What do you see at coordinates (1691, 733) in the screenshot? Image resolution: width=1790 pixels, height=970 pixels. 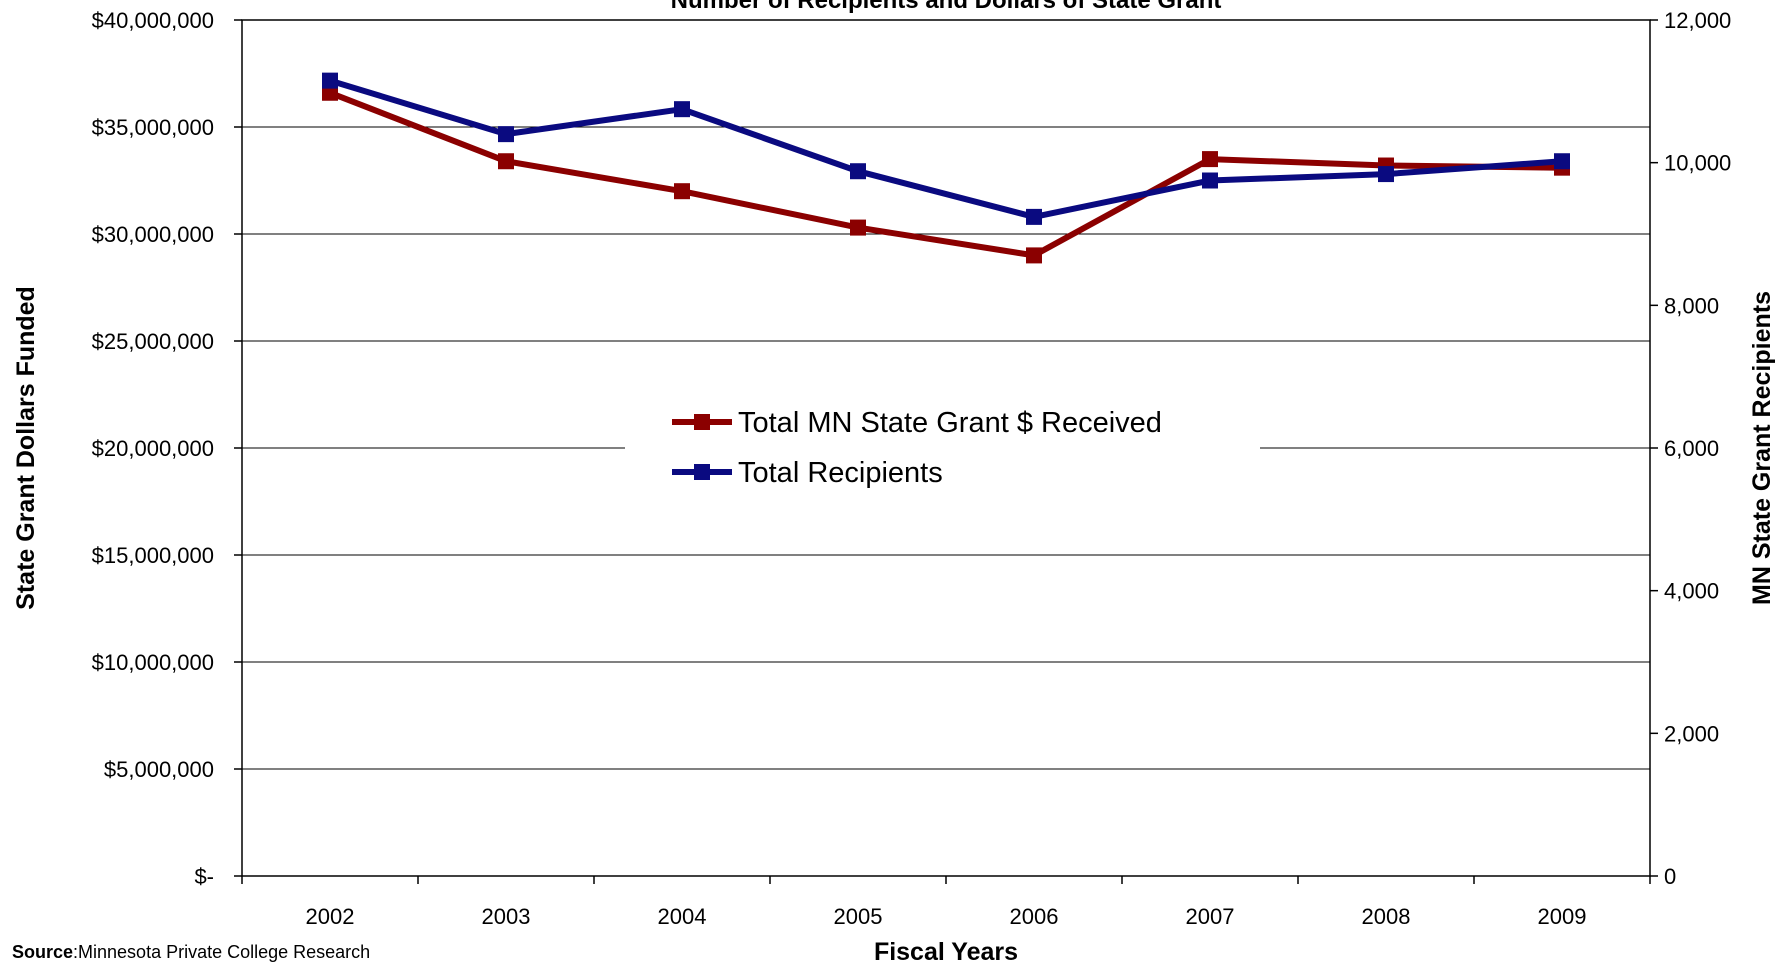 I see `y-right-tick-label: 2,000` at bounding box center [1691, 733].